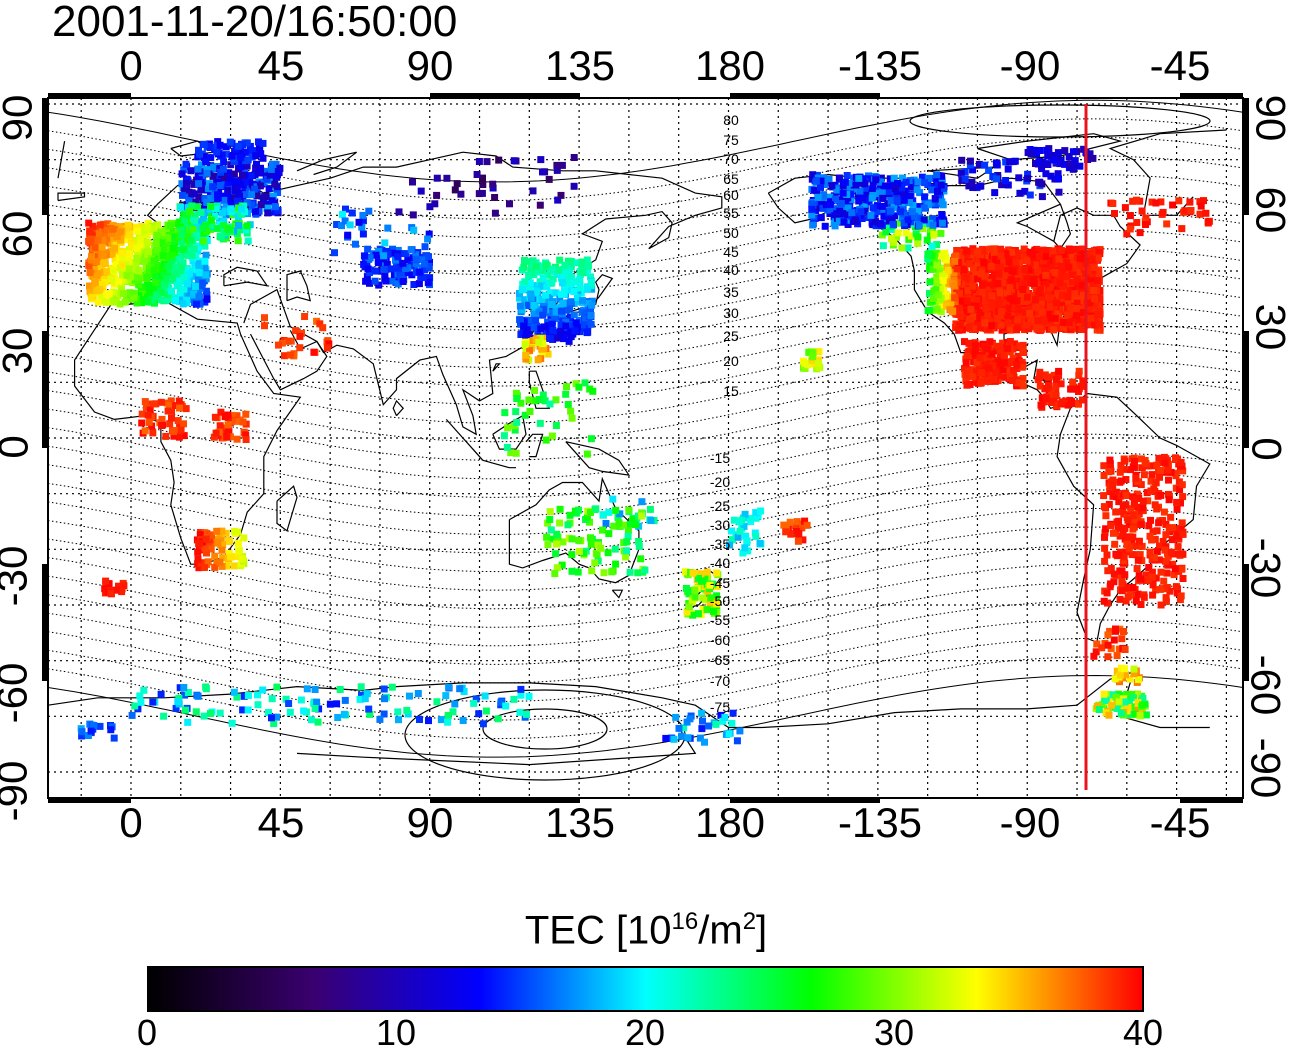 This screenshot has width=1292, height=1057. I want to click on contour-line, so click(645, 605).